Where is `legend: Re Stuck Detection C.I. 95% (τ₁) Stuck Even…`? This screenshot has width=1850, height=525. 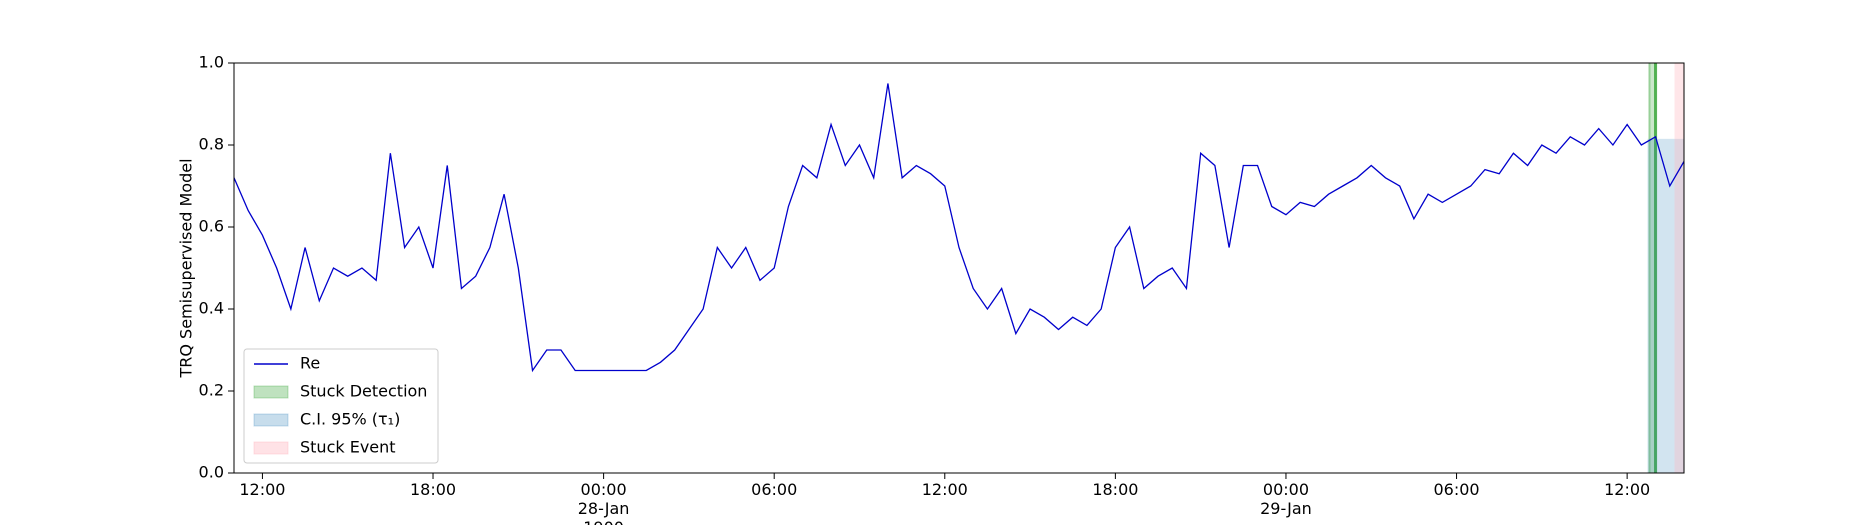
legend: Re Stuck Detection C.I. 95% (τ₁) Stuck Even… is located at coordinates (341, 406).